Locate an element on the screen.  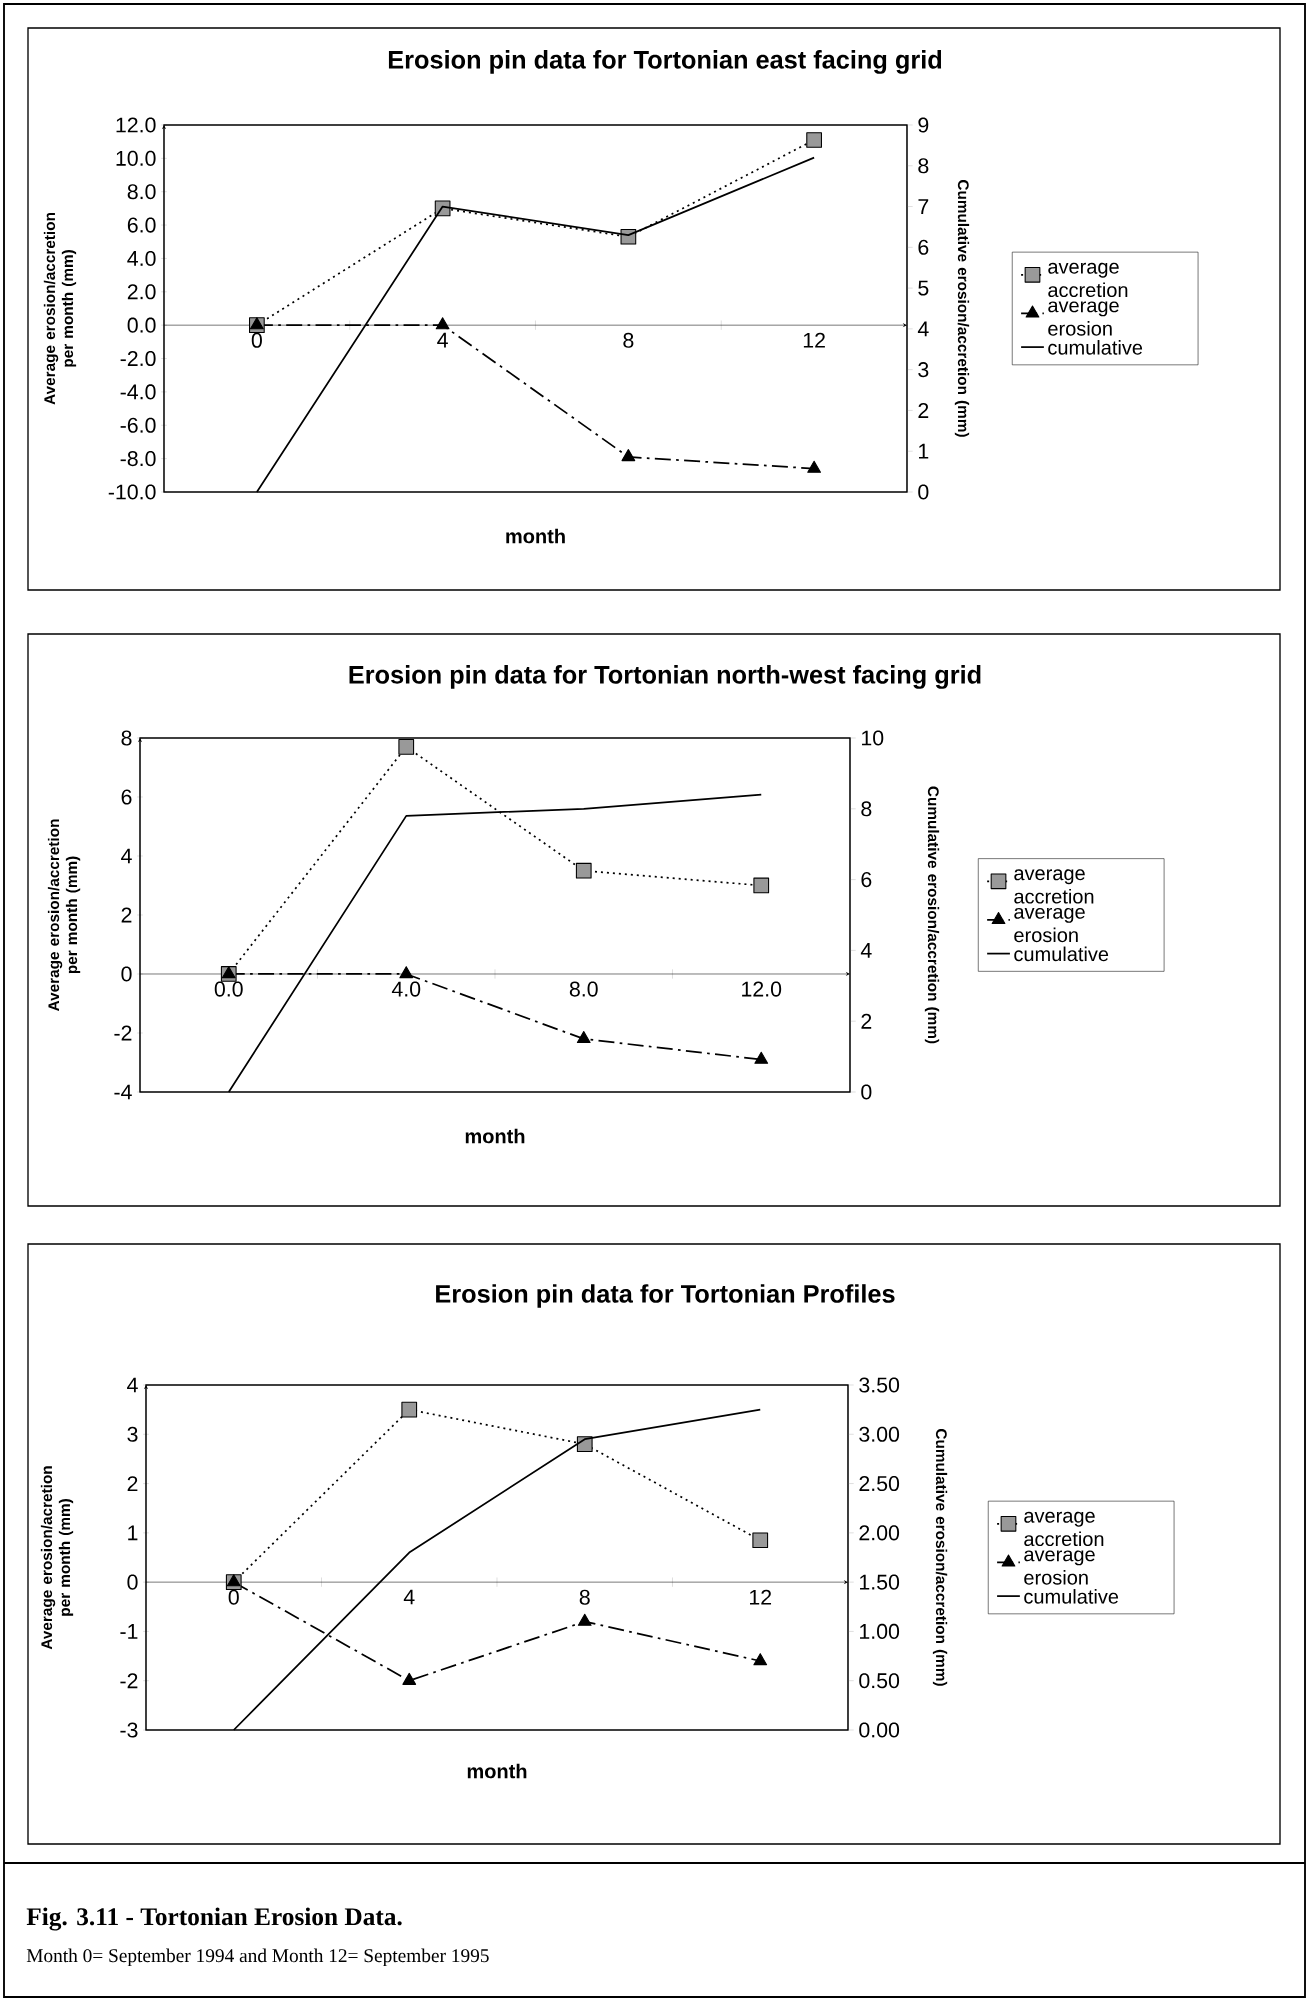
y-tick-label: 12.0 is located at coordinates (136, 125).